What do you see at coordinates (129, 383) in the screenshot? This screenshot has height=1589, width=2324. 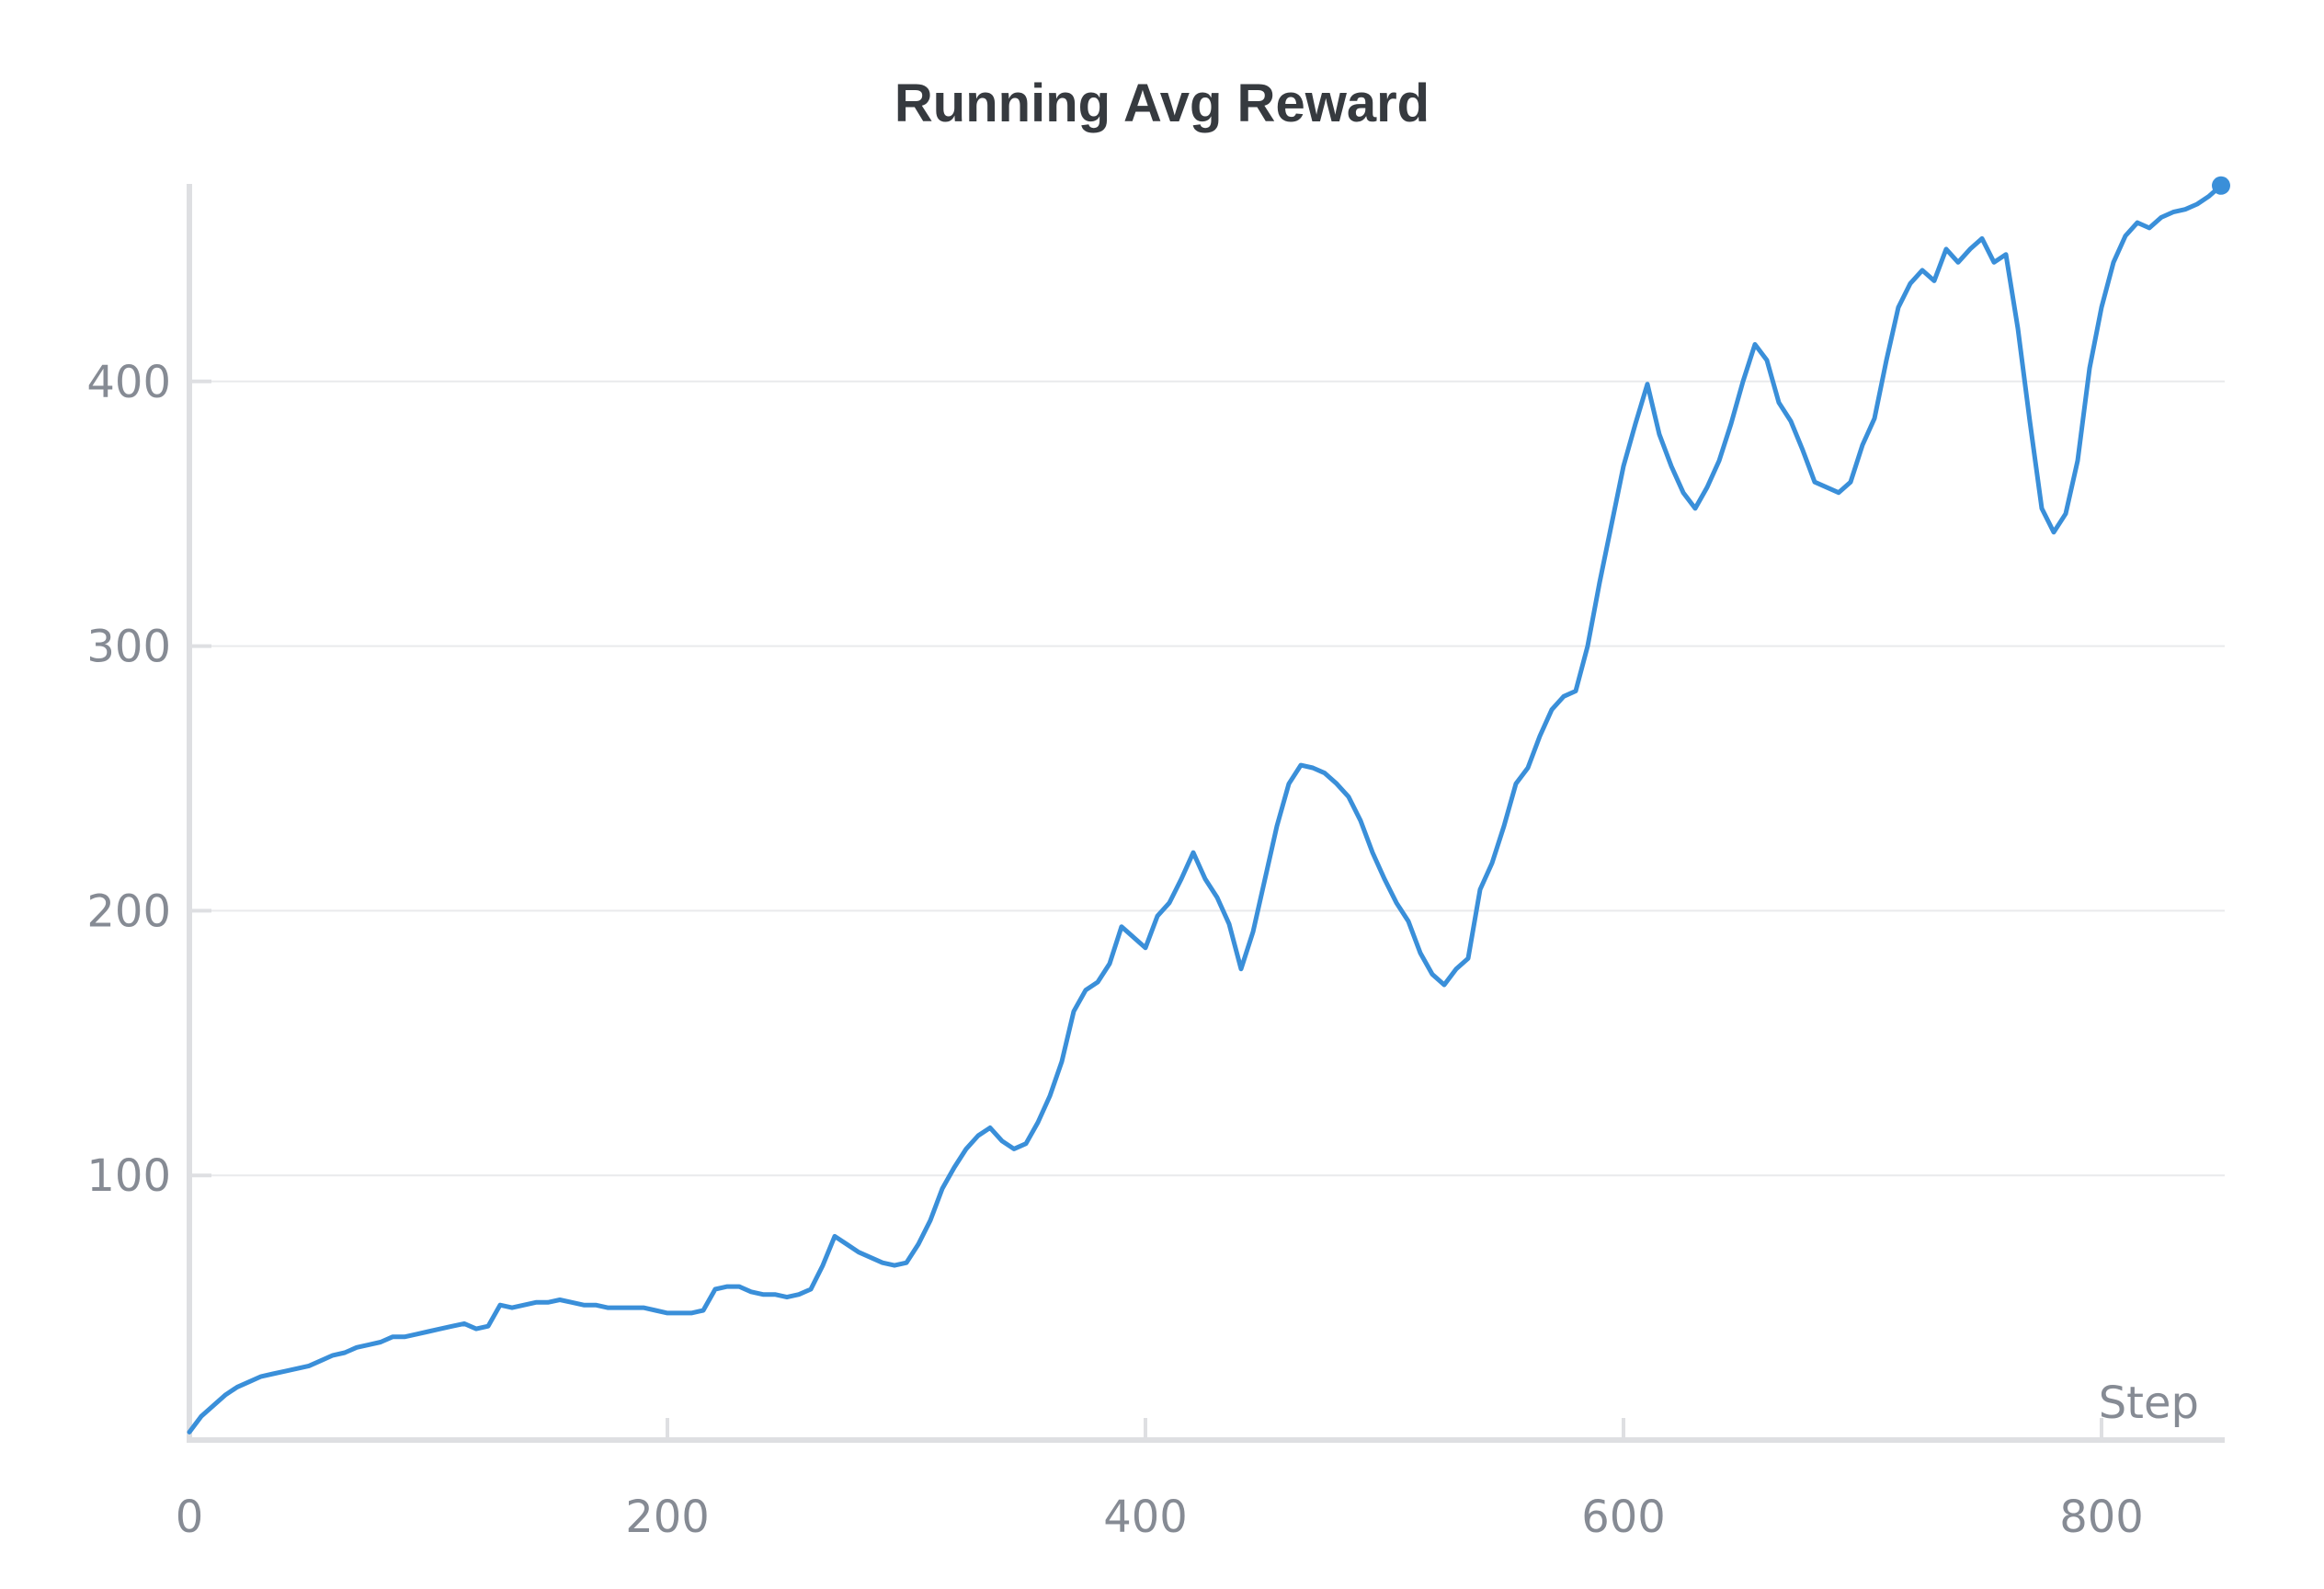 I see `y-tick-label: 400` at bounding box center [129, 383].